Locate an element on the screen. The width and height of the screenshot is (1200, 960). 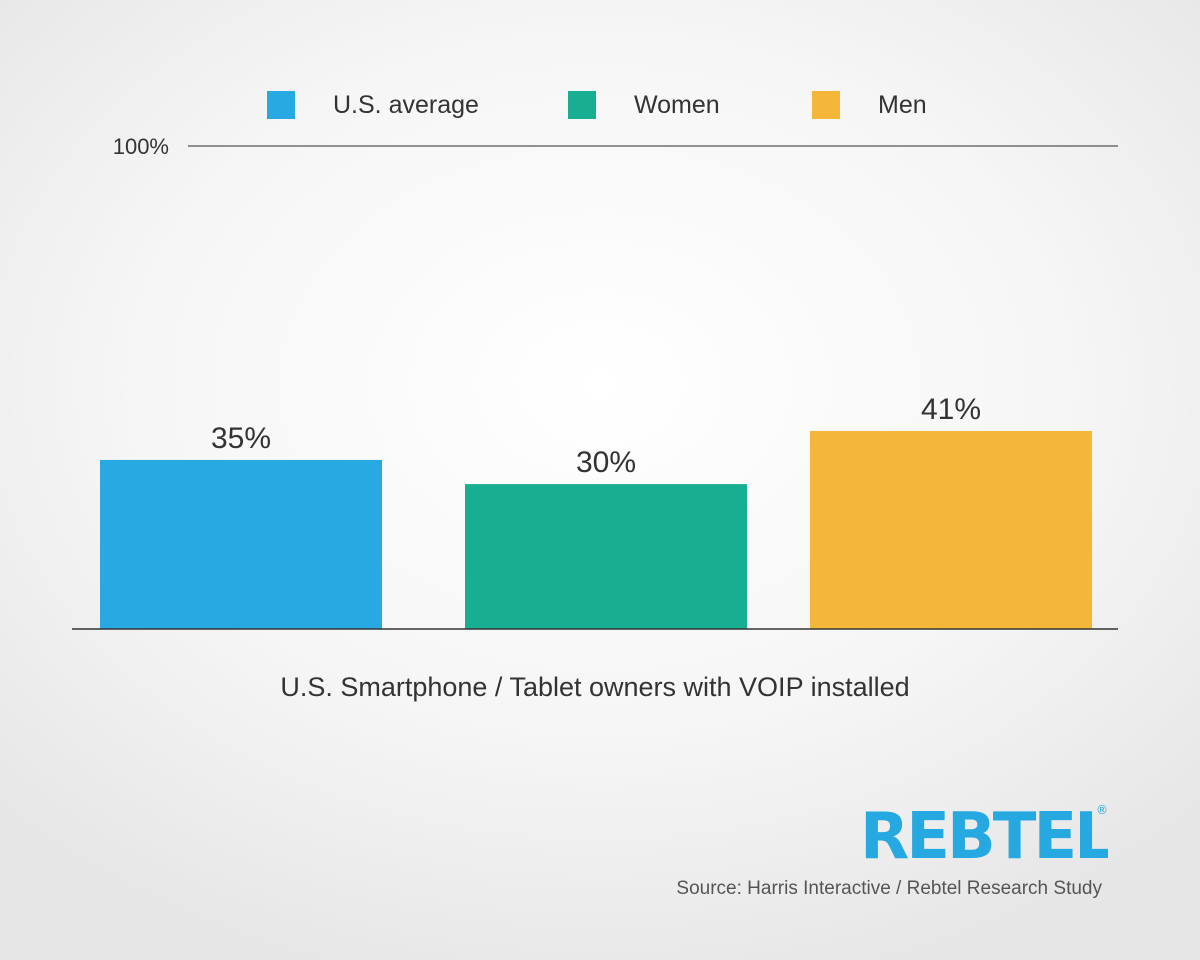
legend-item-women: Women is located at coordinates (644, 105).